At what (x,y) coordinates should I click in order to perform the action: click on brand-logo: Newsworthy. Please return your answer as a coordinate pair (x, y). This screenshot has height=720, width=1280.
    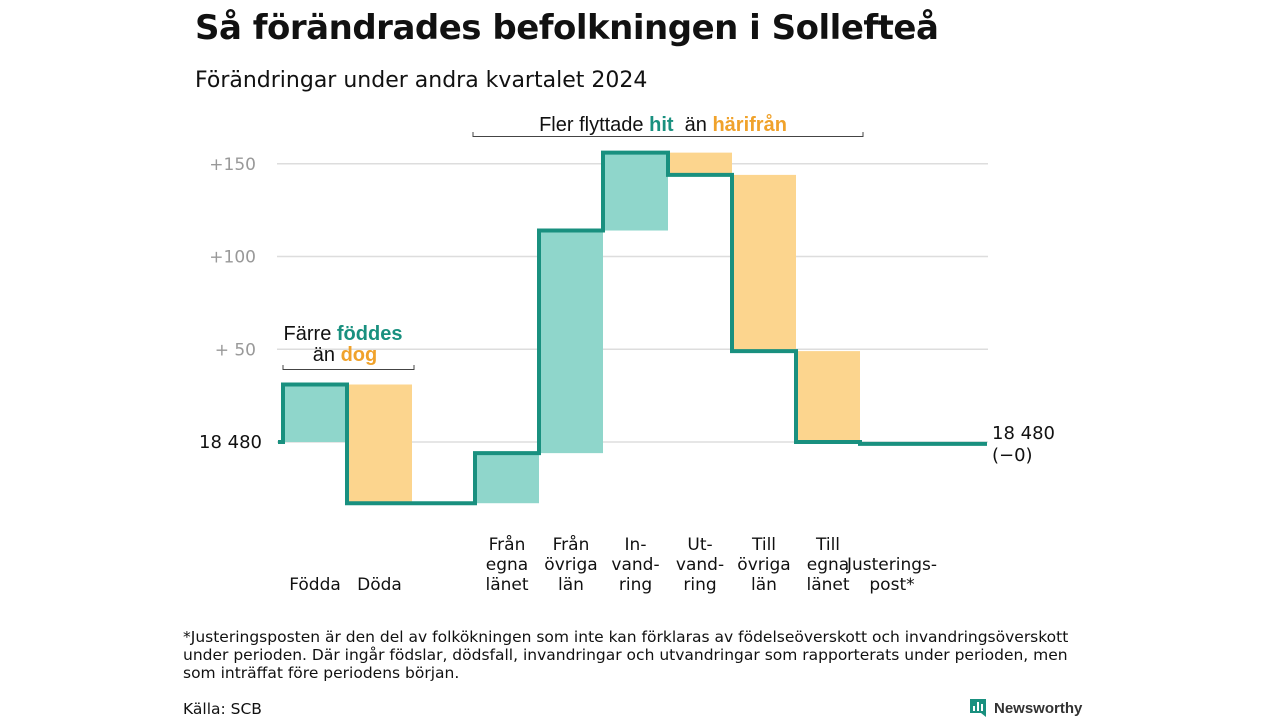
    Looking at the image, I should click on (1025, 708).